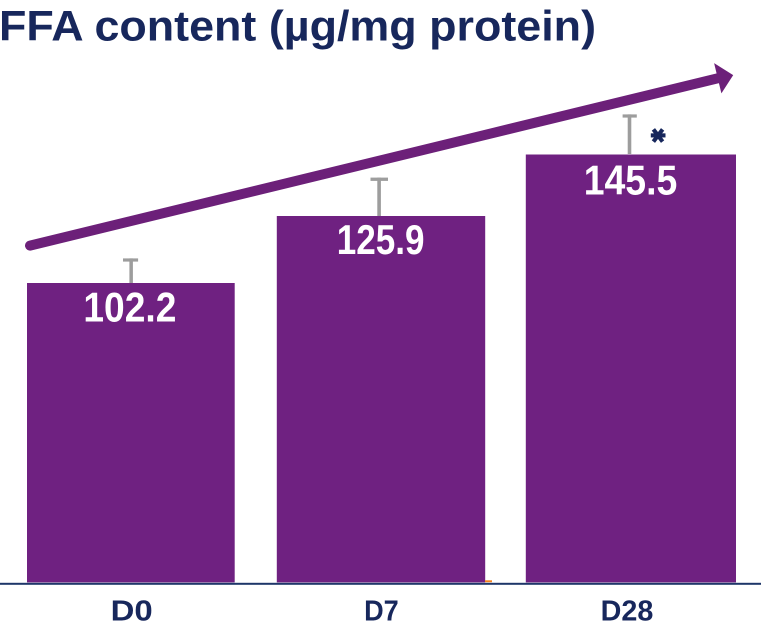 This screenshot has width=761, height=628. I want to click on svg-text: FFA content (µg/mg protein), so click(298, 26).